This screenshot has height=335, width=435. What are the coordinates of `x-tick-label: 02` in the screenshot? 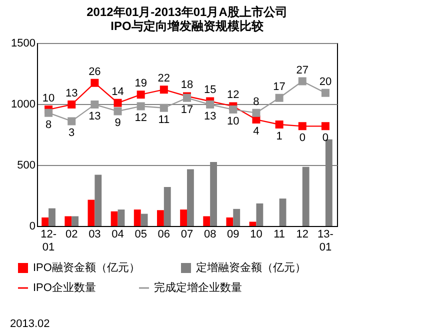 It's located at (71, 234).